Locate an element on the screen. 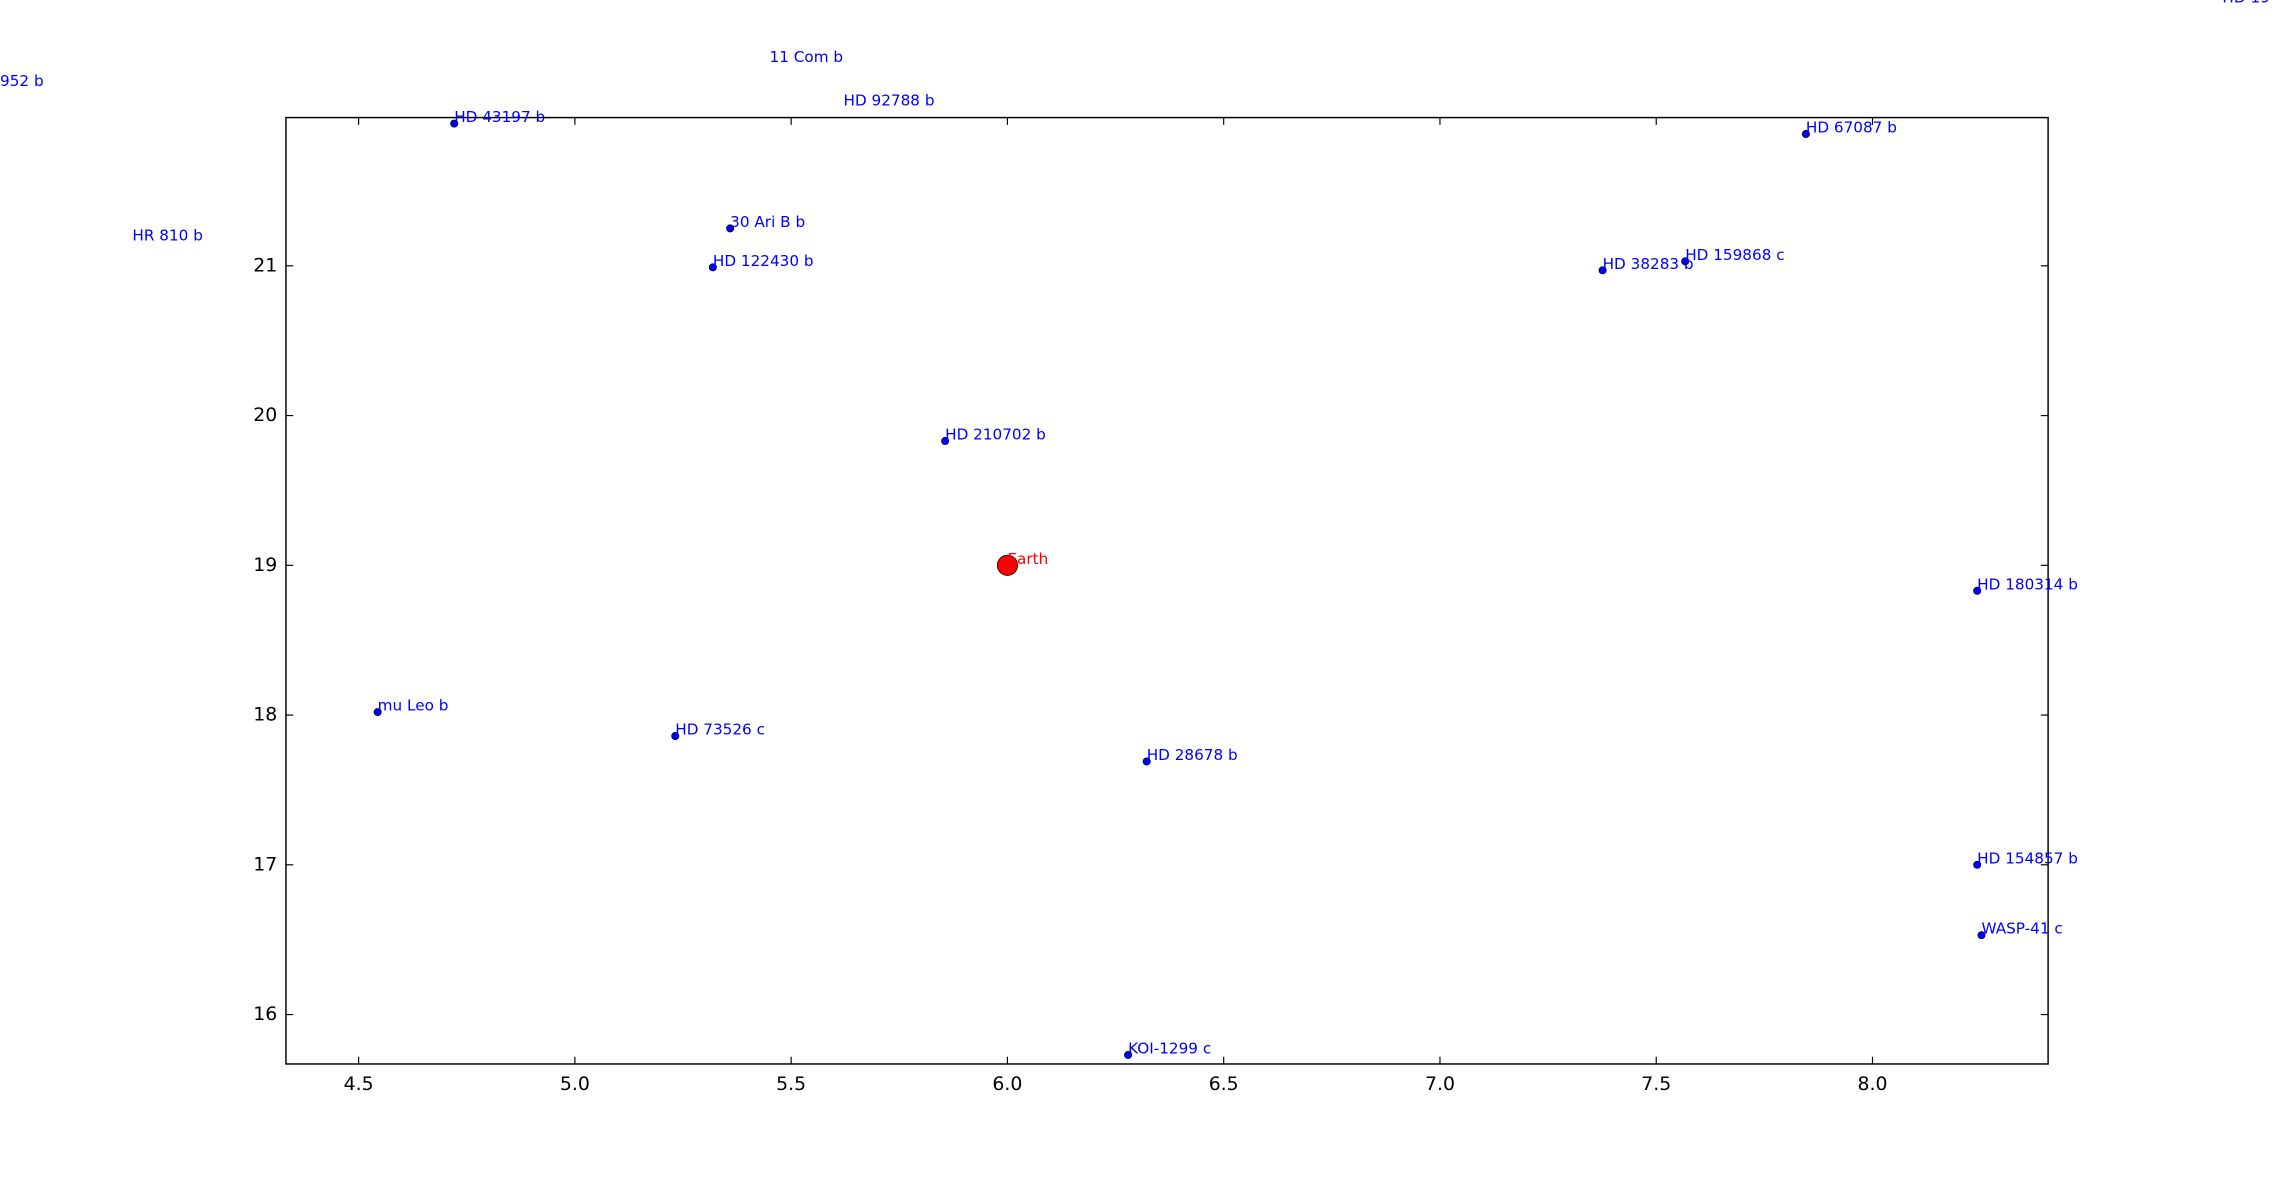 The height and width of the screenshot is (1183, 2276). point-label: HD 19 is located at coordinates (2245, 3).